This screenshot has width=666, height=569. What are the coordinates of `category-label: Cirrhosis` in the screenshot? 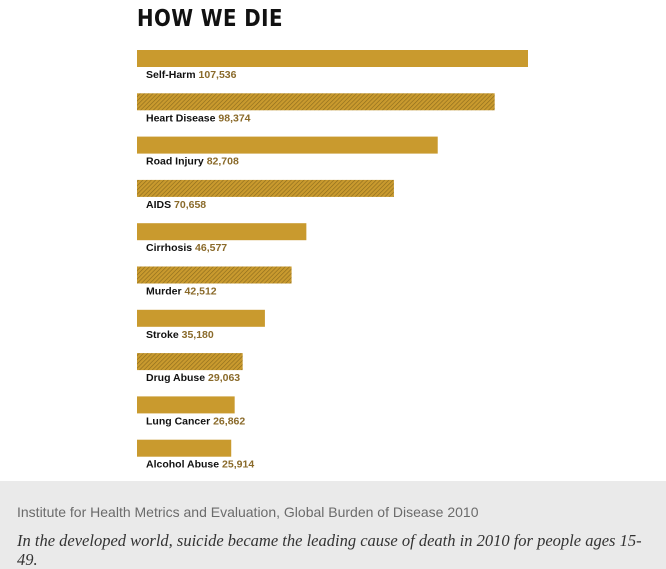 It's located at (170, 248).